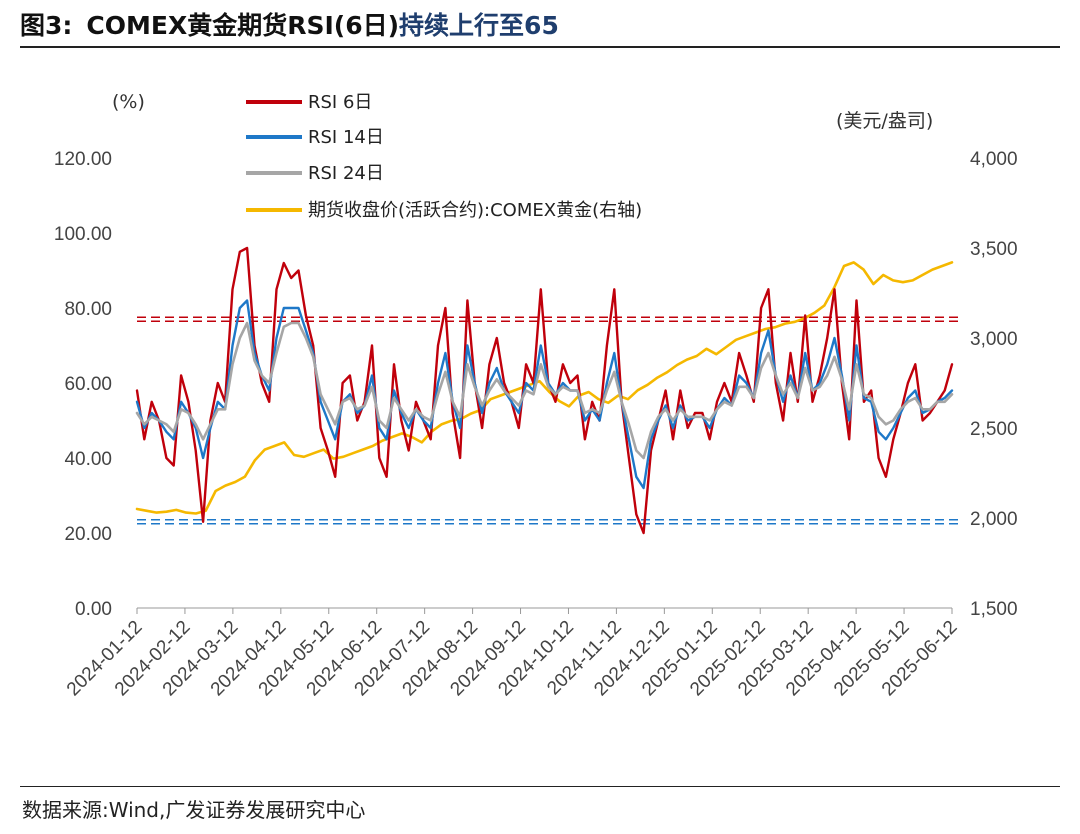 The image size is (1080, 834). I want to click on left-tick-label: 120.00, so click(83, 159).